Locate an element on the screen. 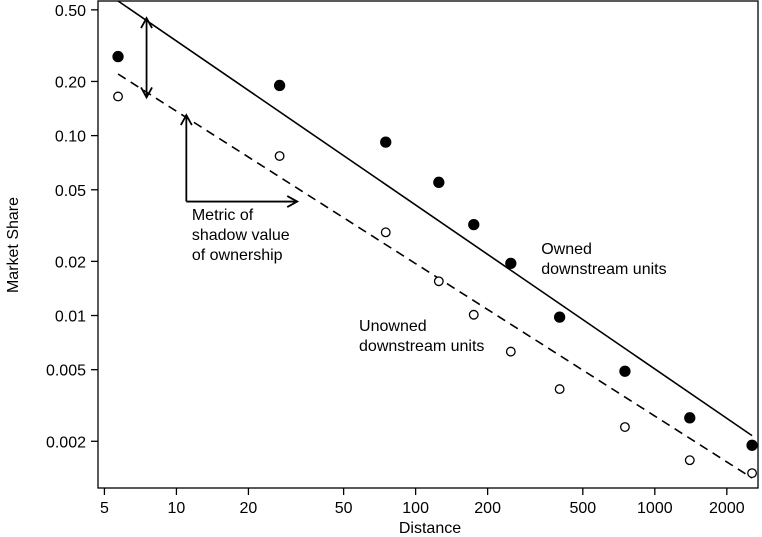 The image size is (762, 537). y-tick-label: 0.02 is located at coordinates (70, 262).